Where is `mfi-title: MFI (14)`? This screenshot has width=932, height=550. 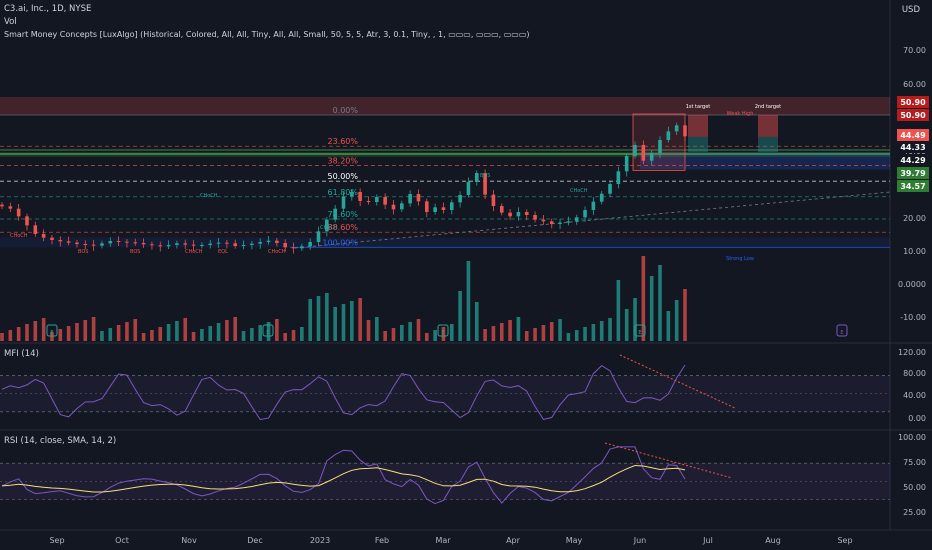
mfi-title: MFI (14) is located at coordinates (21, 354).